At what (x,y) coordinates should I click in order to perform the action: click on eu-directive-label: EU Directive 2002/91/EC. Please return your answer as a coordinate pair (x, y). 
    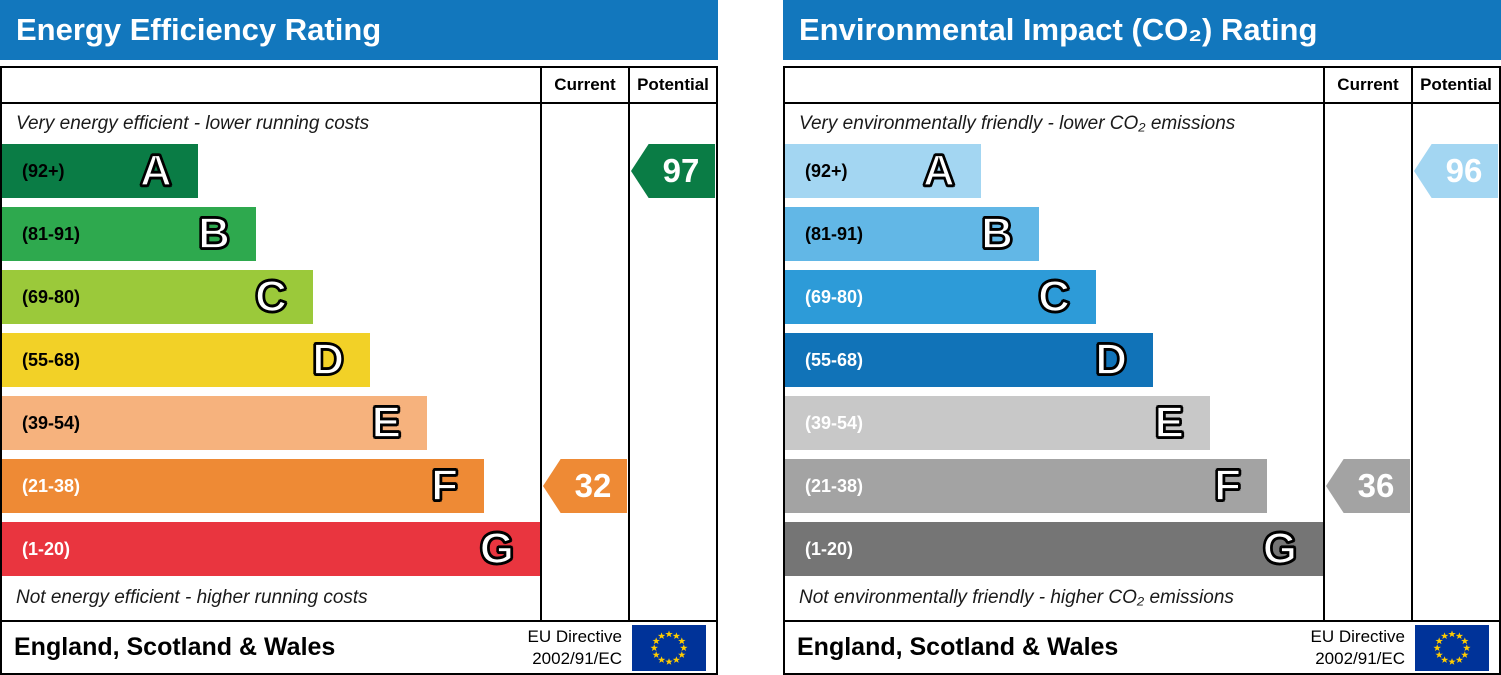
    Looking at the image, I should click on (574, 647).